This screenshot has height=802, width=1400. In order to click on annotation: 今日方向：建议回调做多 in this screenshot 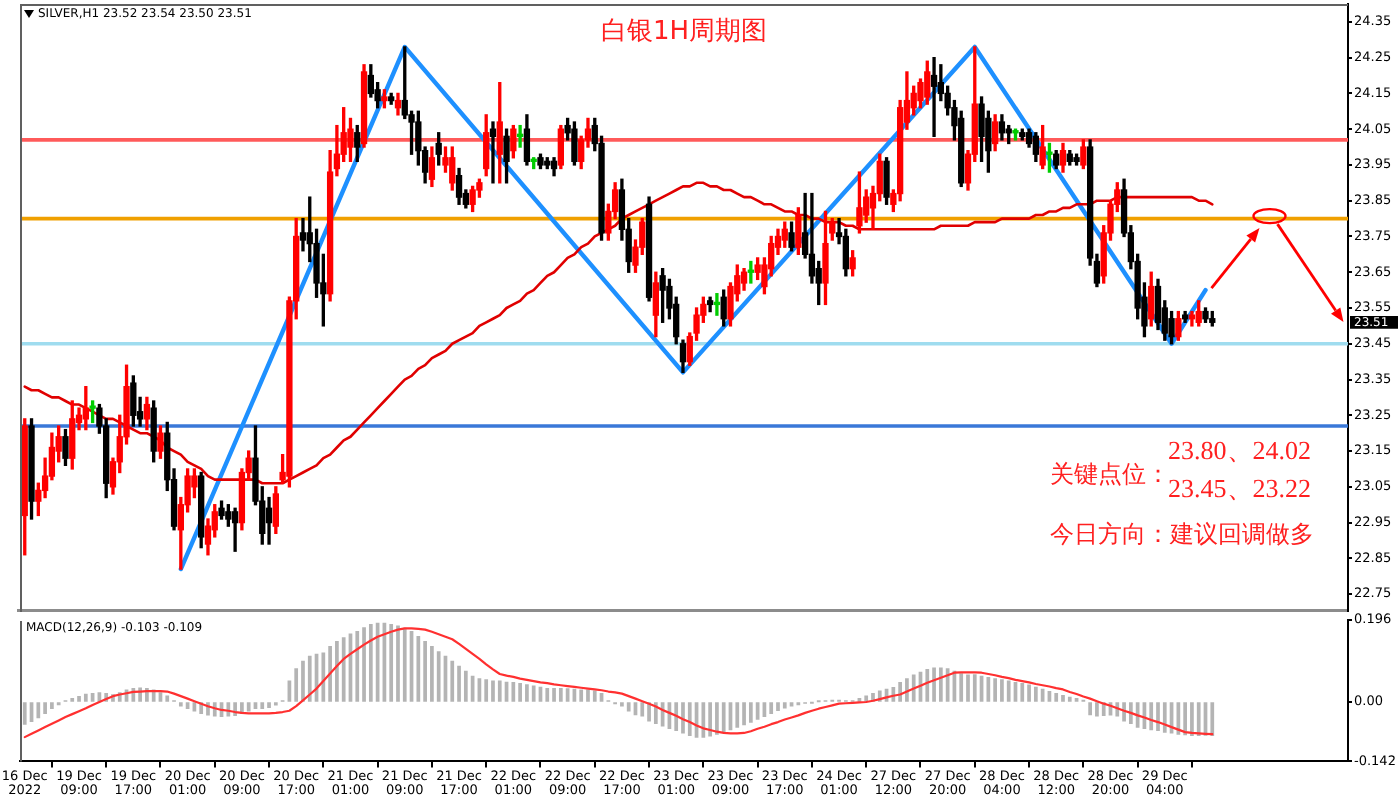, I will do `click(1182, 534)`.